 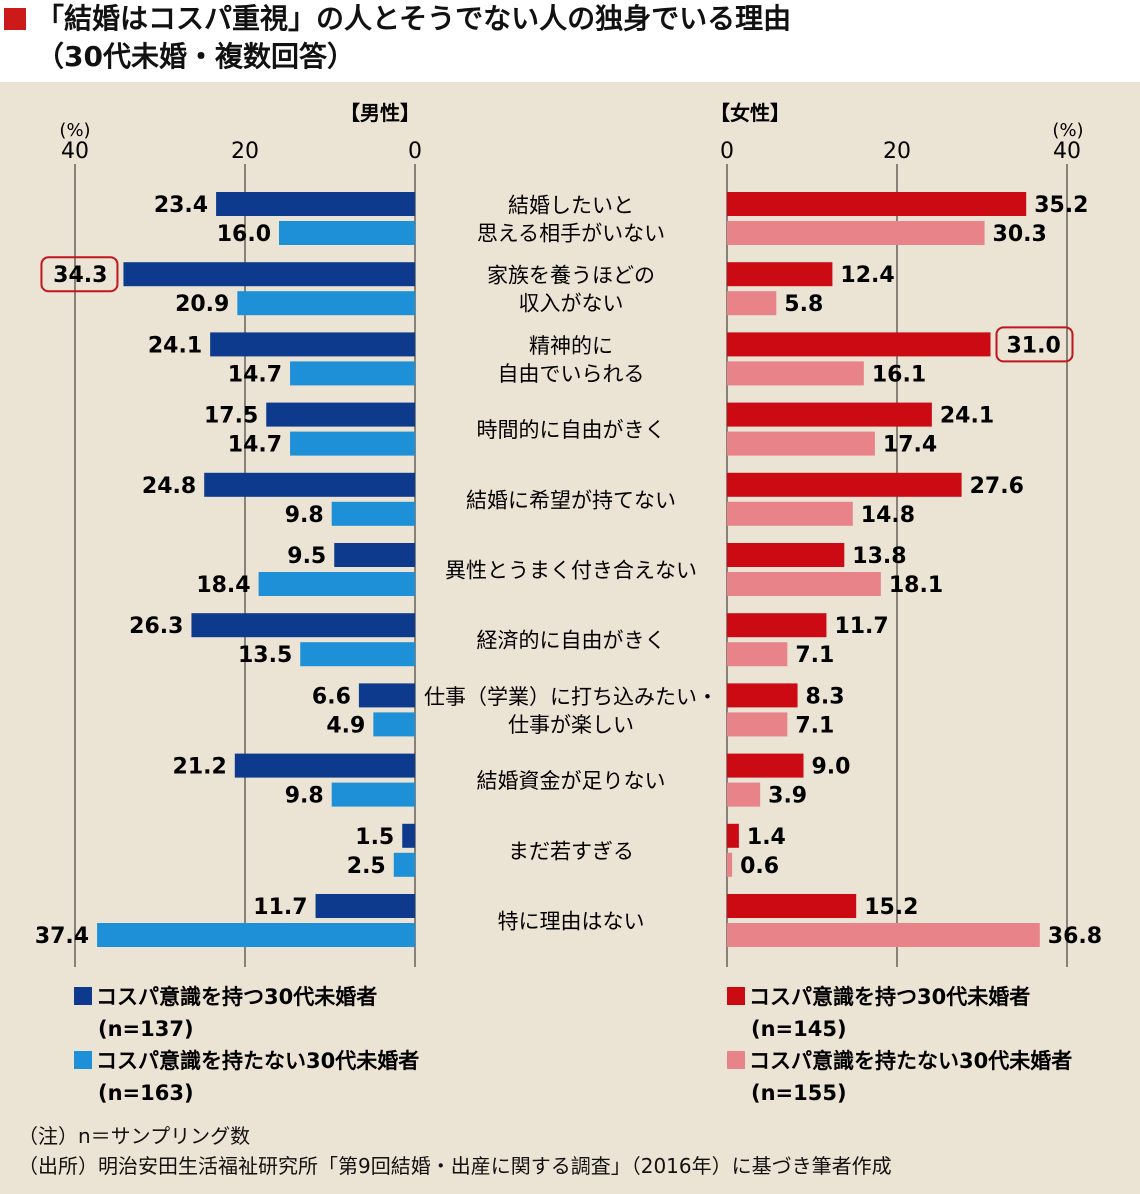 What do you see at coordinates (1067, 151) in the screenshot?
I see `x-tick-female: 40` at bounding box center [1067, 151].